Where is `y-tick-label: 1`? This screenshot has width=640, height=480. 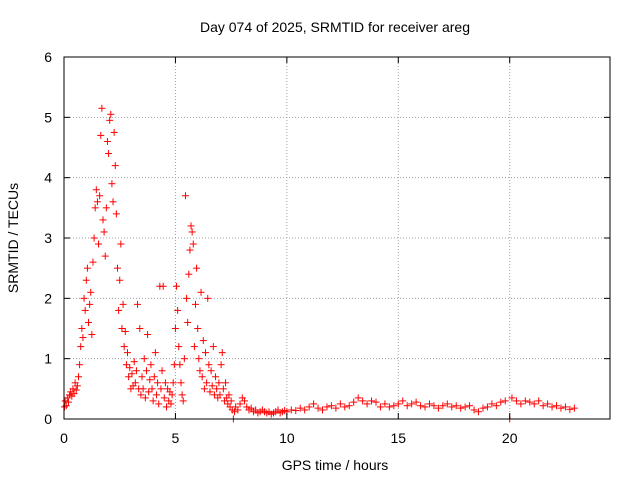 y-tick-label: 1 is located at coordinates (48, 359).